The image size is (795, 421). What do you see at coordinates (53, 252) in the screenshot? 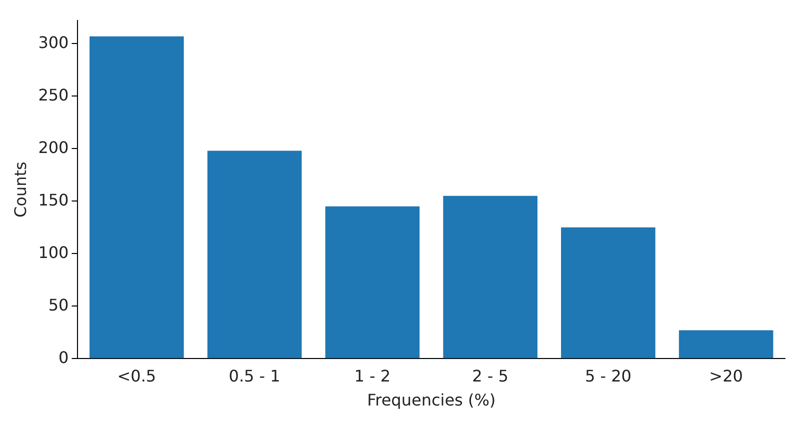
I see `y-tick-label: 100` at bounding box center [53, 252].